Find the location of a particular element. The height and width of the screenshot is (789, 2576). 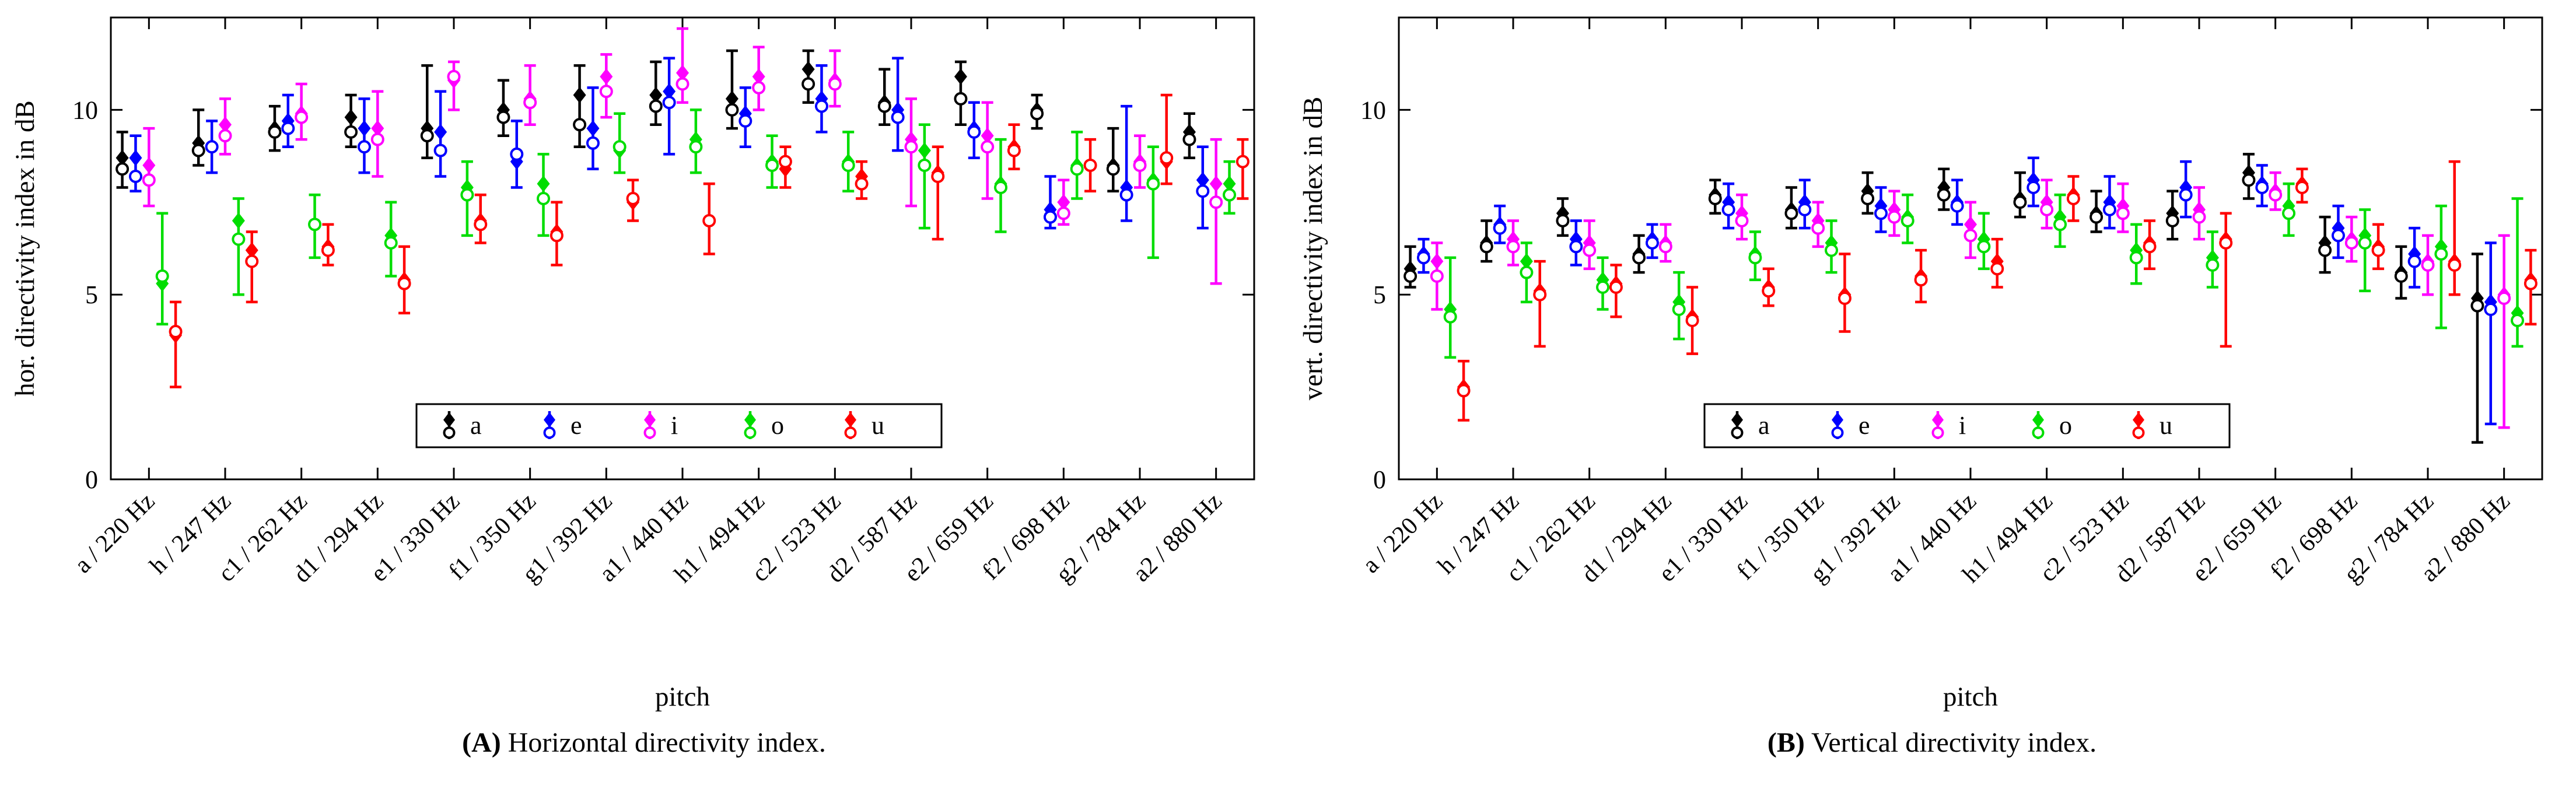

y-tick-label: 10 is located at coordinates (85, 110).